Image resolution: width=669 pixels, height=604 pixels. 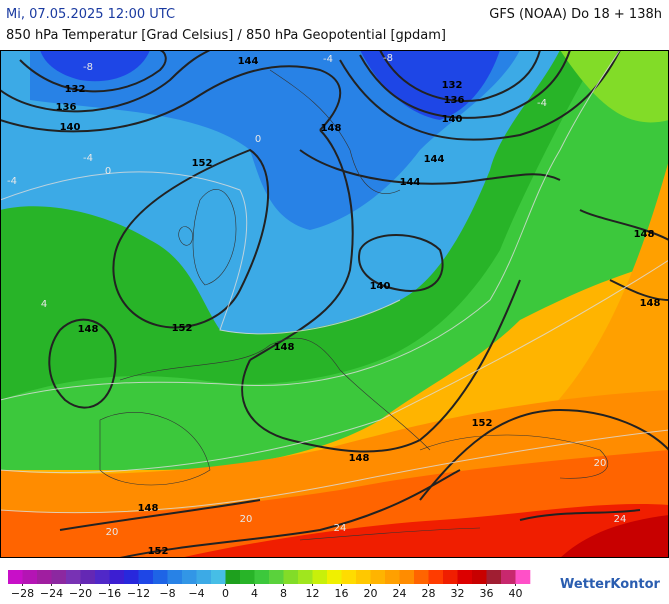 I want to click on colorbar-tick-label: 16, so click(x=342, y=593).